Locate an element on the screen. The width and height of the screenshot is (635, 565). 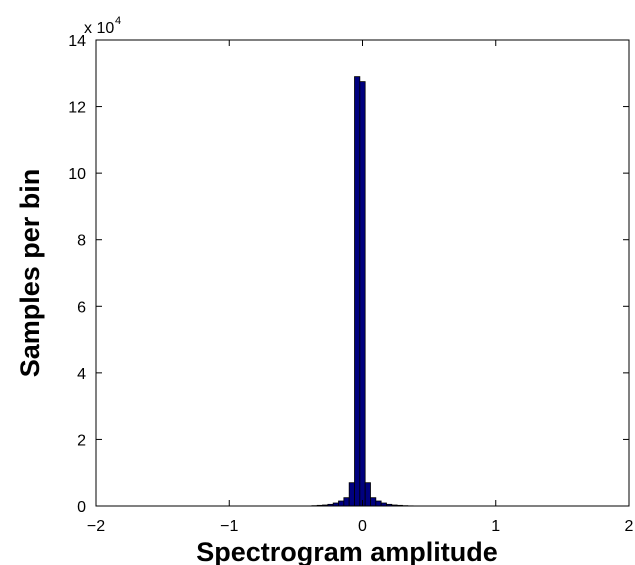
y-exponent-label: x 10 is located at coordinates (99, 28).